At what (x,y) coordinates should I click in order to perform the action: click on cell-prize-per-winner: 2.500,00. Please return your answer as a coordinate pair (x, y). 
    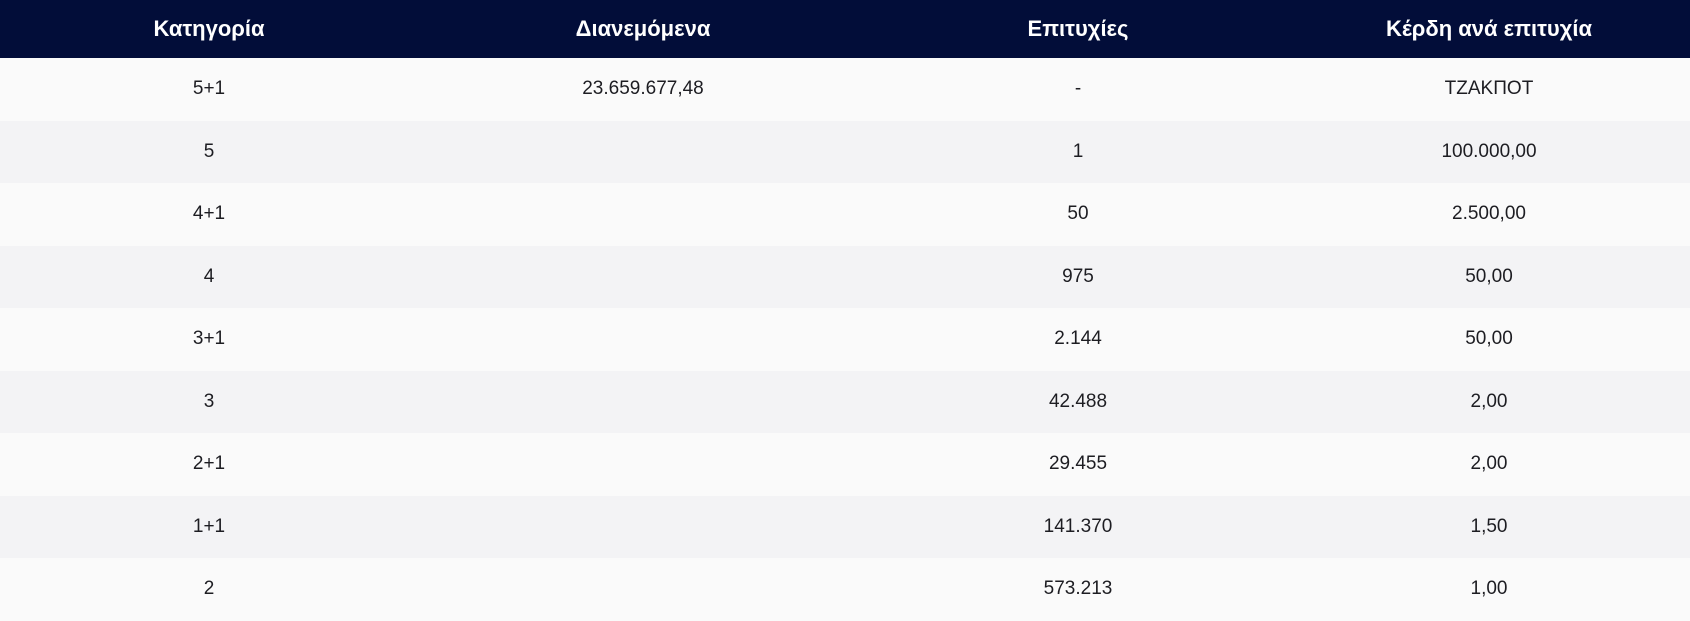
    Looking at the image, I should click on (1489, 214).